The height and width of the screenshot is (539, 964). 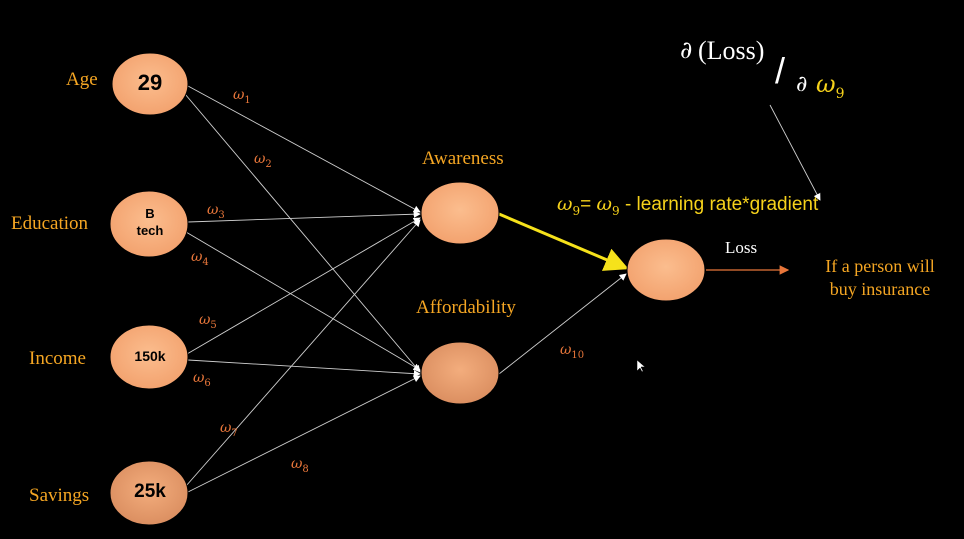 I want to click on gradient-slash: /, so click(x=780, y=70).